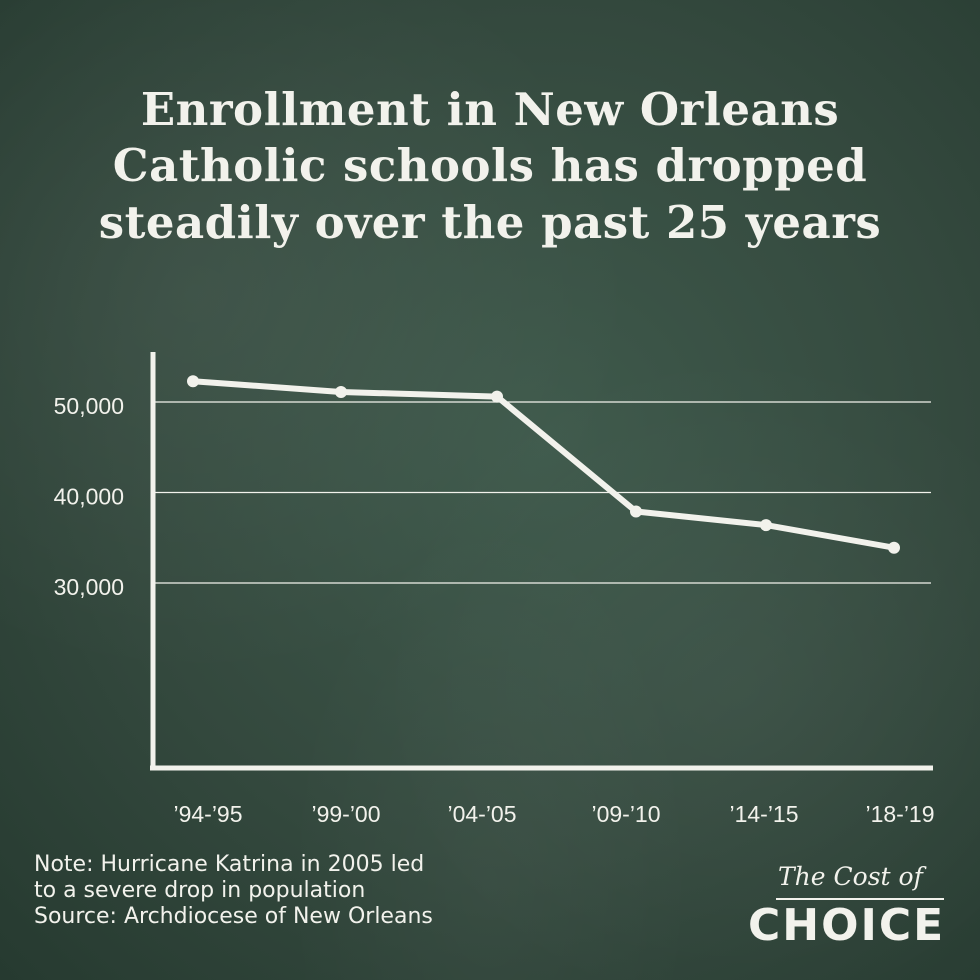  What do you see at coordinates (481, 814) in the screenshot?
I see `x-tick-label: ’04-’05` at bounding box center [481, 814].